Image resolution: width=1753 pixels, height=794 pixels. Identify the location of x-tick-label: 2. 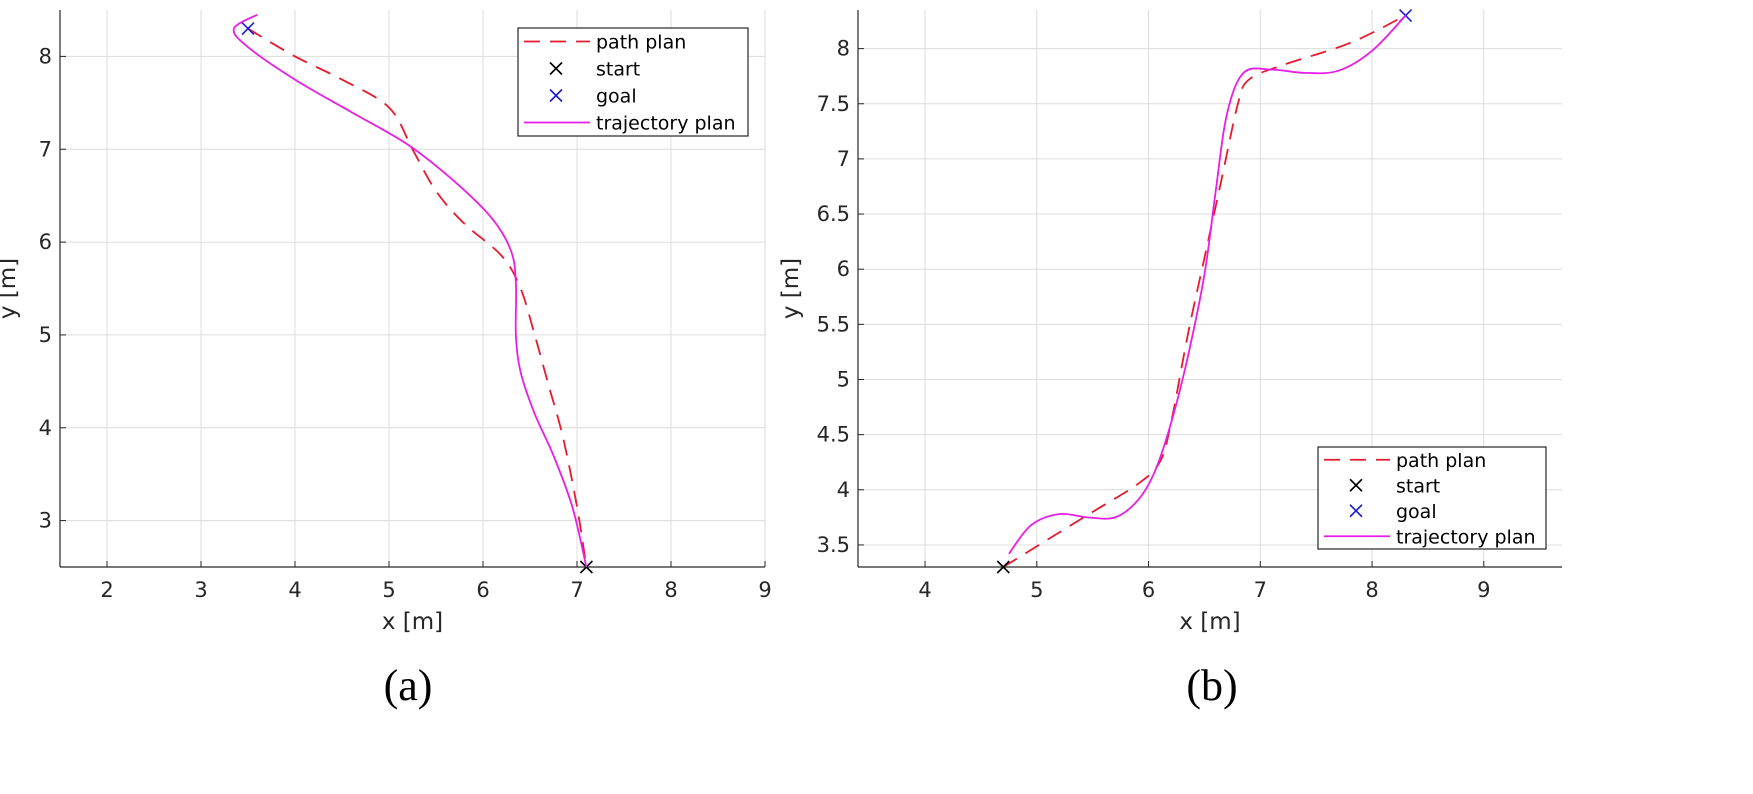
(106, 590).